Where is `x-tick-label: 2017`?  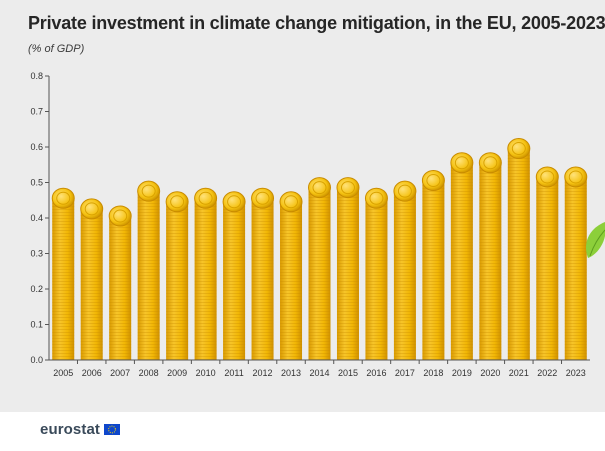
x-tick-label: 2017 is located at coordinates (405, 373).